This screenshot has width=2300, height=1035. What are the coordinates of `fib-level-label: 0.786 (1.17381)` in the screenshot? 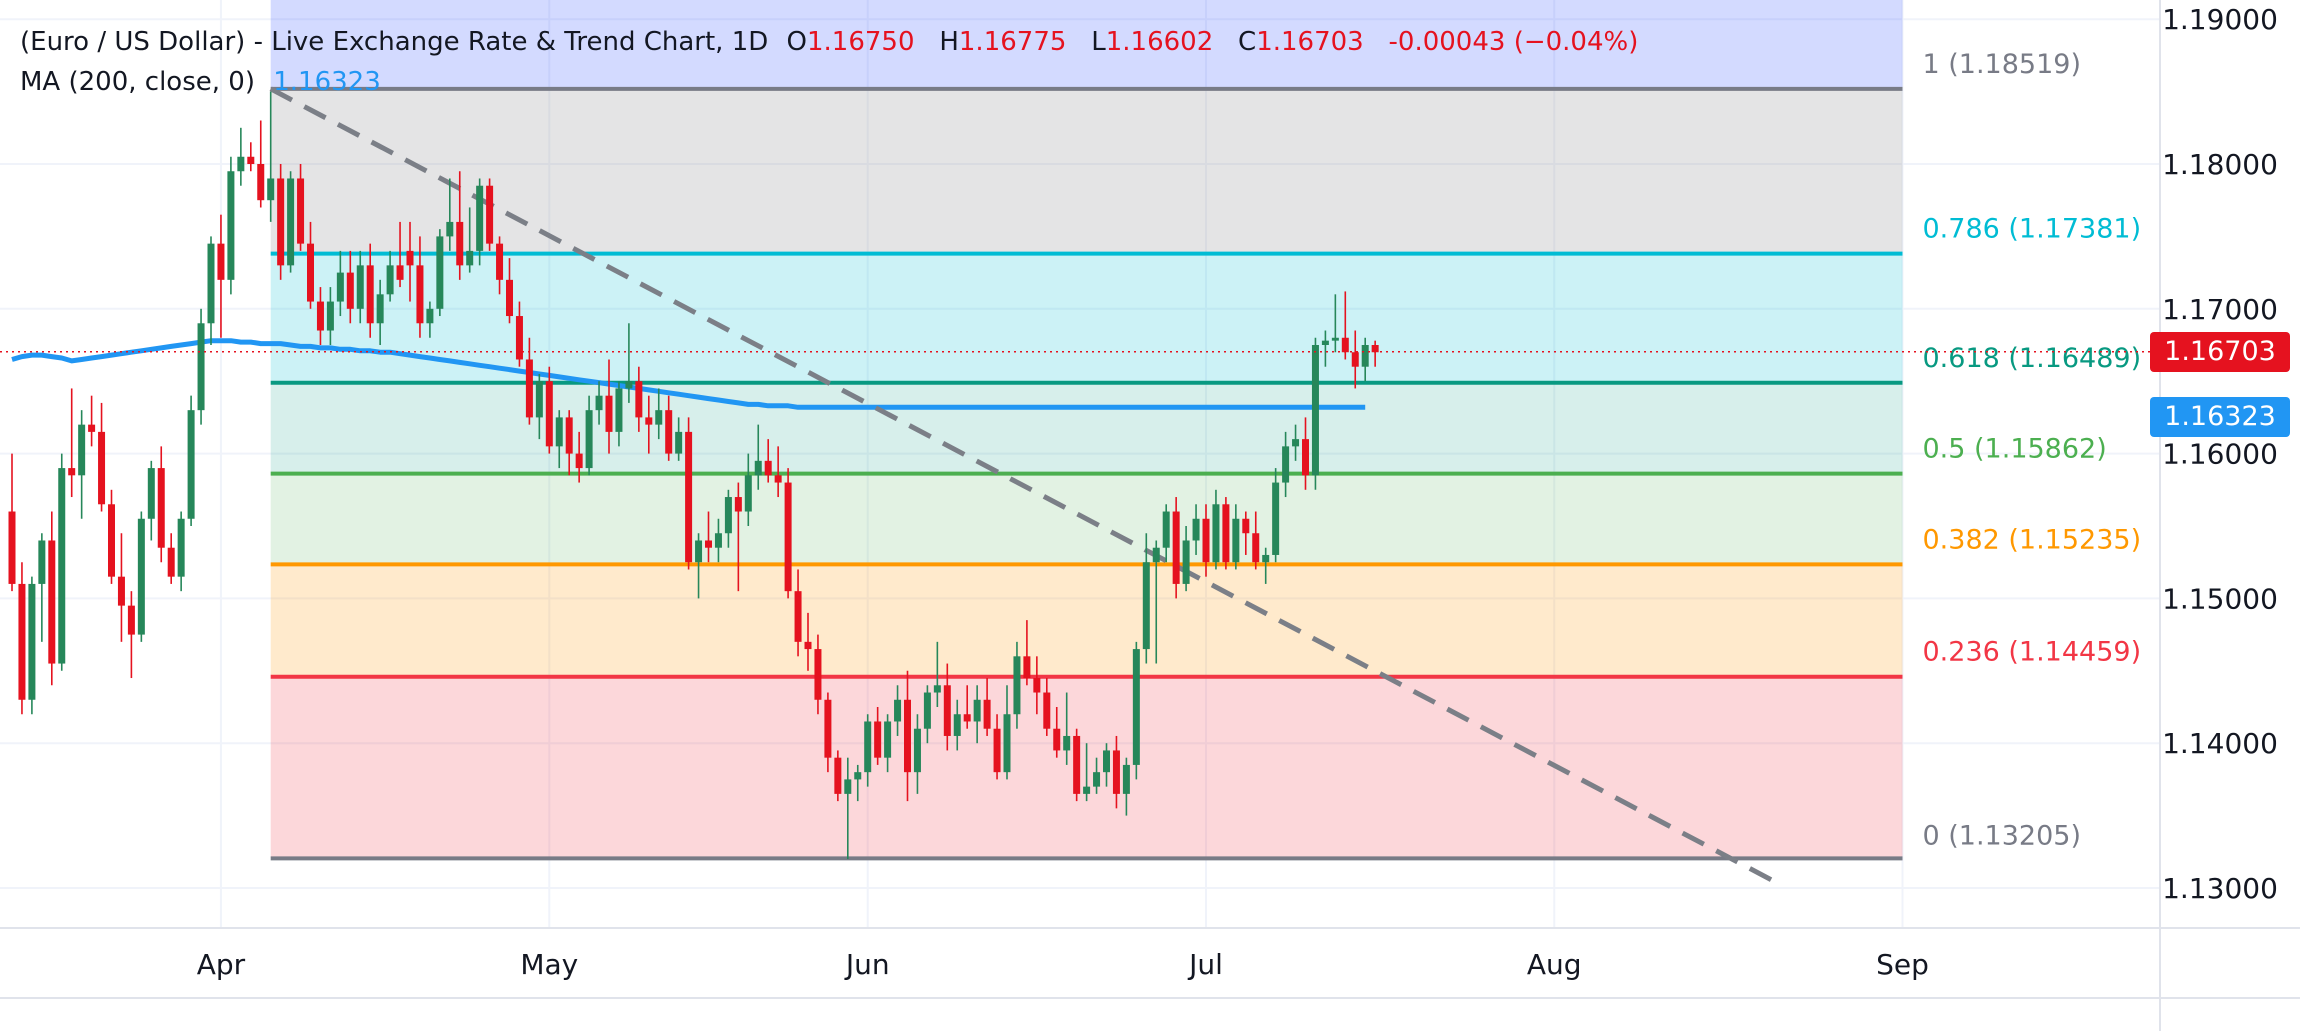 It's located at (2032, 229).